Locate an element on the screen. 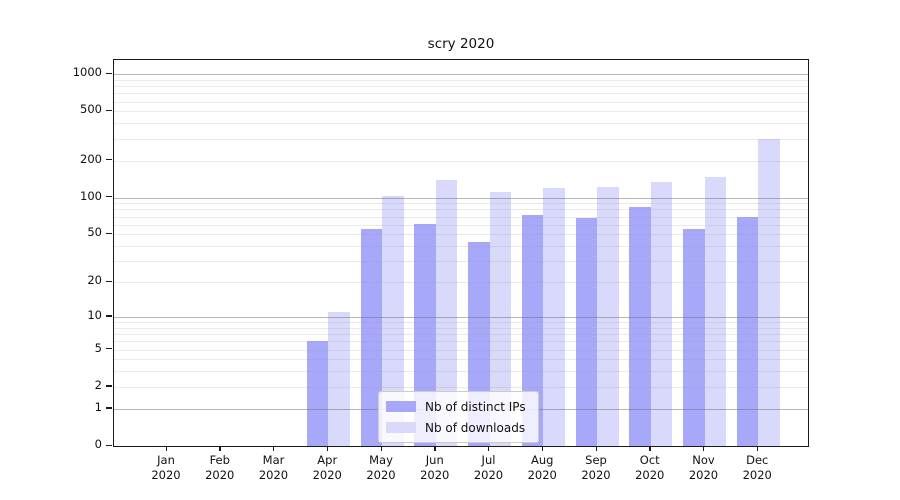  legend-label-distinct-ips: Nb of distinct IPs is located at coordinates (475, 406).